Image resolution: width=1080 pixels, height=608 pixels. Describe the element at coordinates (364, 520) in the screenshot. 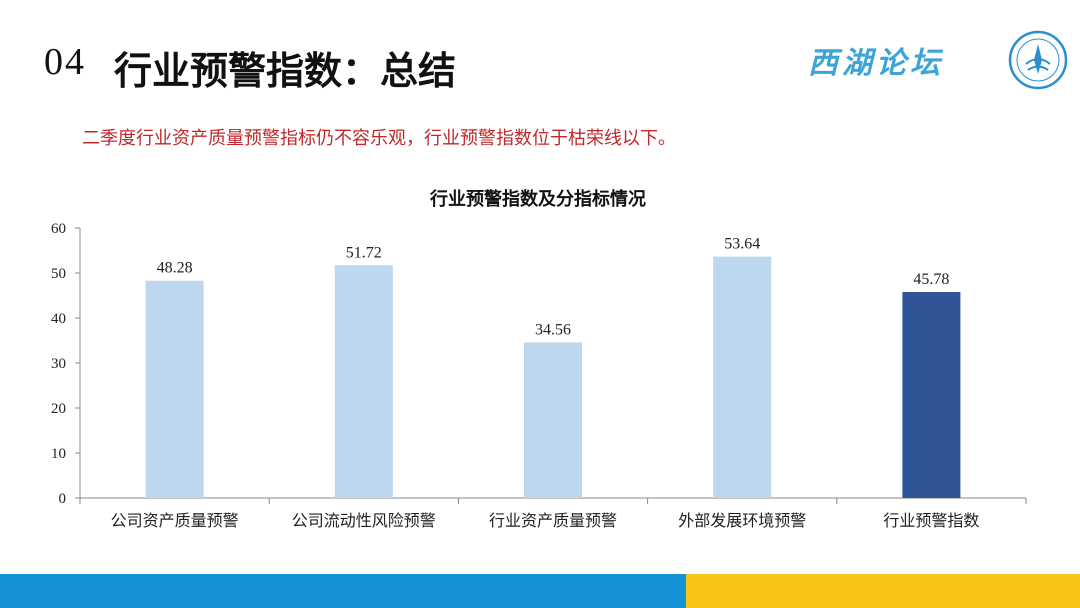

I see `x-category-label: 公司流动性风险预警` at that location.